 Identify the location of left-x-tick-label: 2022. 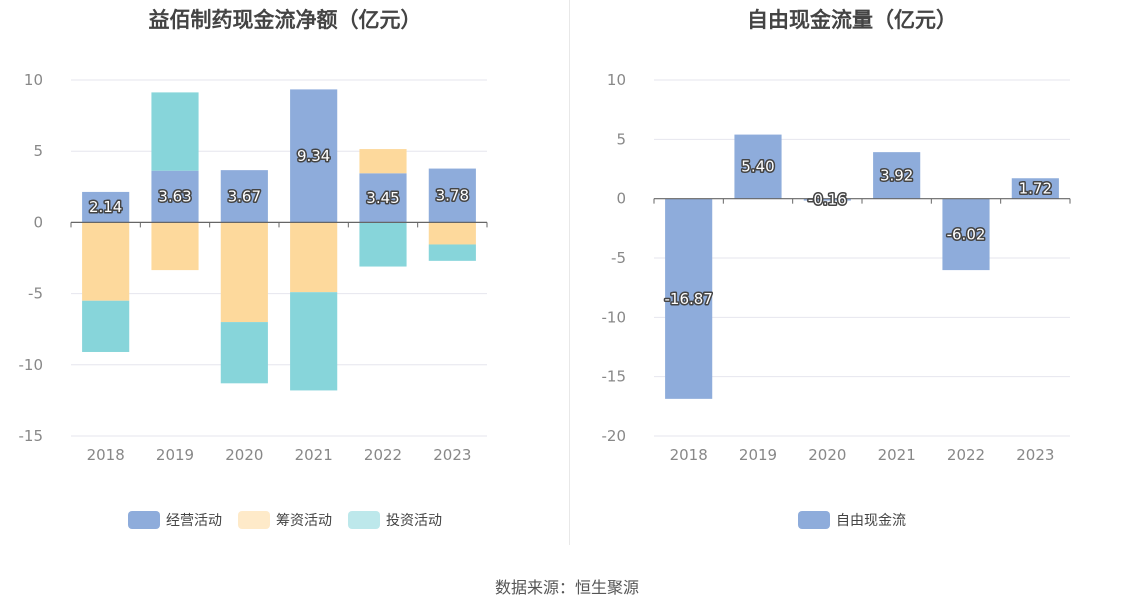
(383, 455).